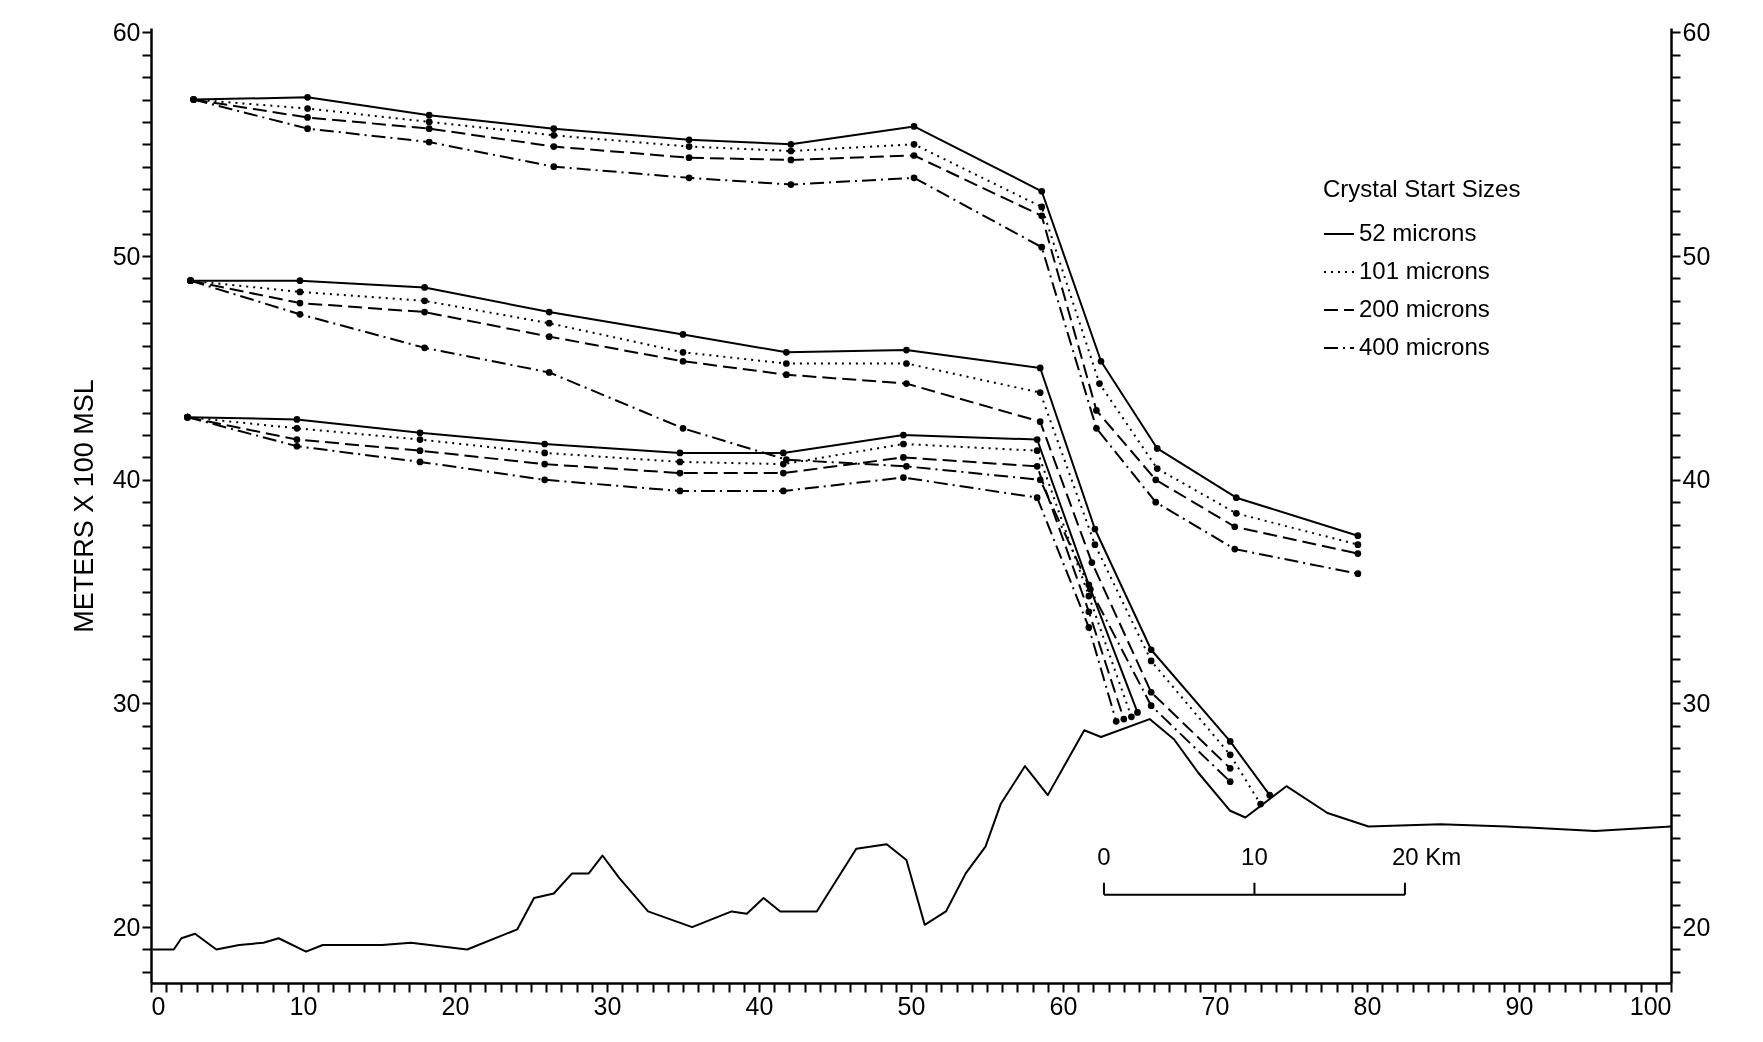 This screenshot has height=1042, width=1763. Describe the element at coordinates (126, 926) in the screenshot. I see `y-tick-label: 20` at that location.